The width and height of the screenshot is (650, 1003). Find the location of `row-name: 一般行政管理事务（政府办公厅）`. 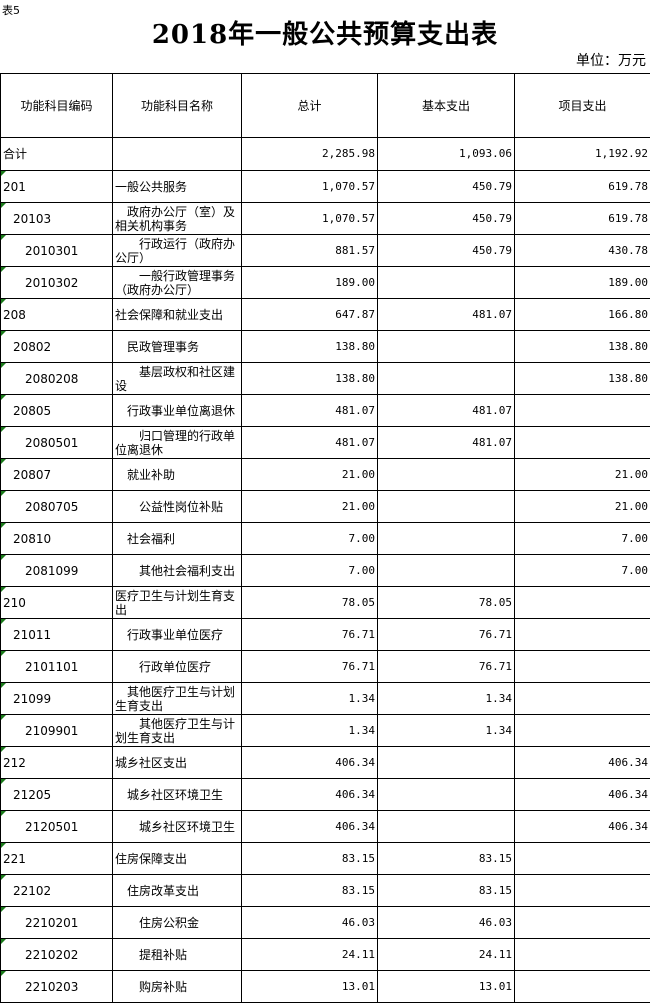

row-name: 一般行政管理事务（政府办公厅） is located at coordinates (177, 282).